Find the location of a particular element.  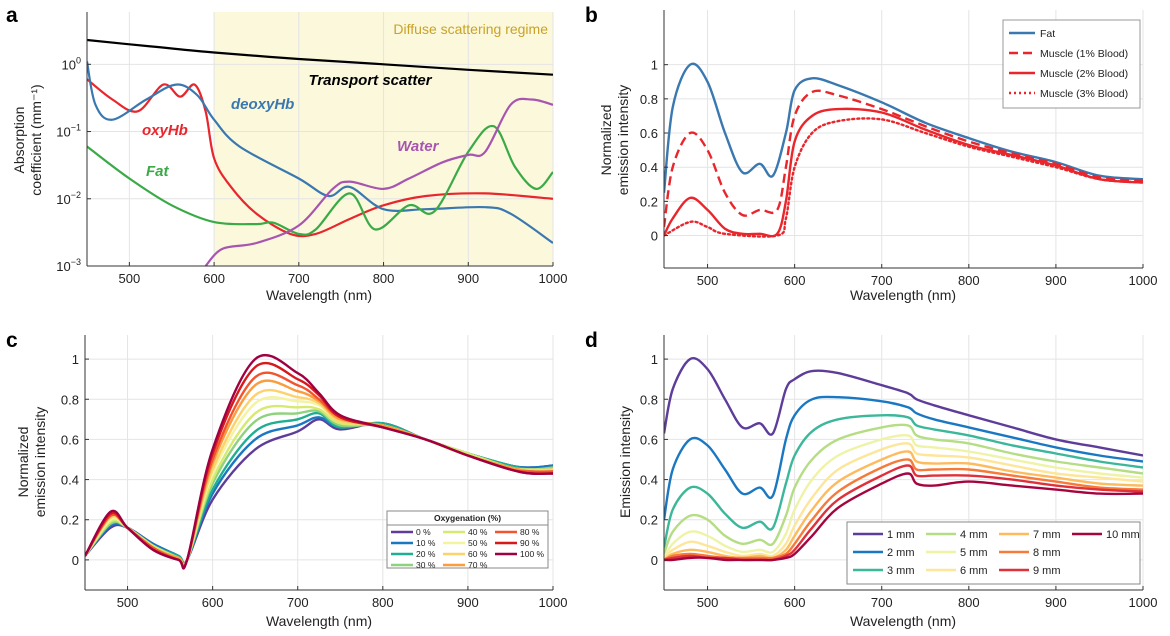

y-tick-label: 10⁻² is located at coordinates (68, 198).